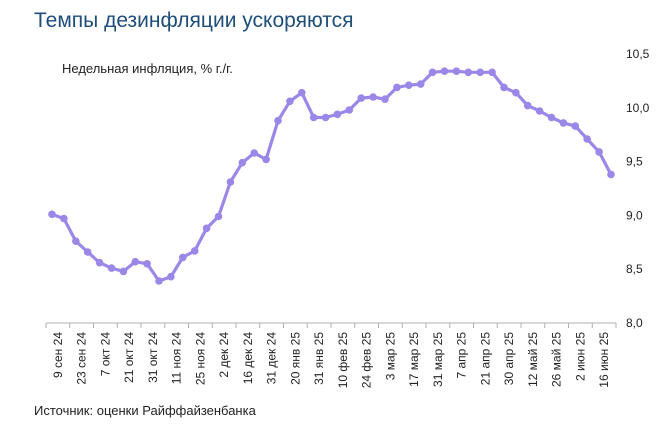 Image resolution: width=669 pixels, height=424 pixels. Describe the element at coordinates (533, 359) in the screenshot. I see `x-tick-label: 12 май 25` at that location.